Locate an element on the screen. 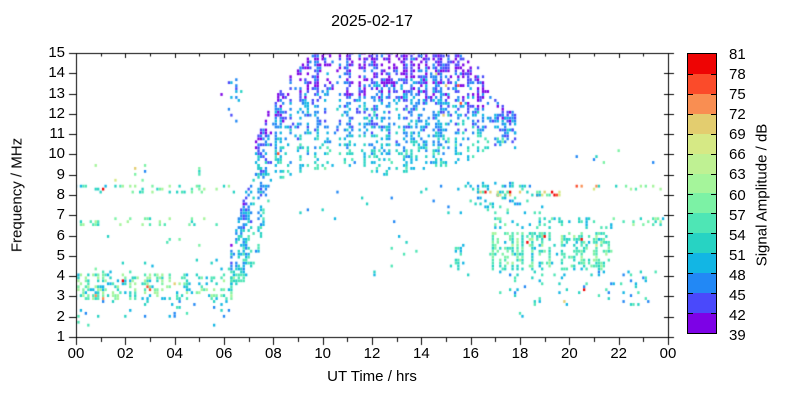 The width and height of the screenshot is (800, 400). x-tick-label: 16 is located at coordinates (470, 353).